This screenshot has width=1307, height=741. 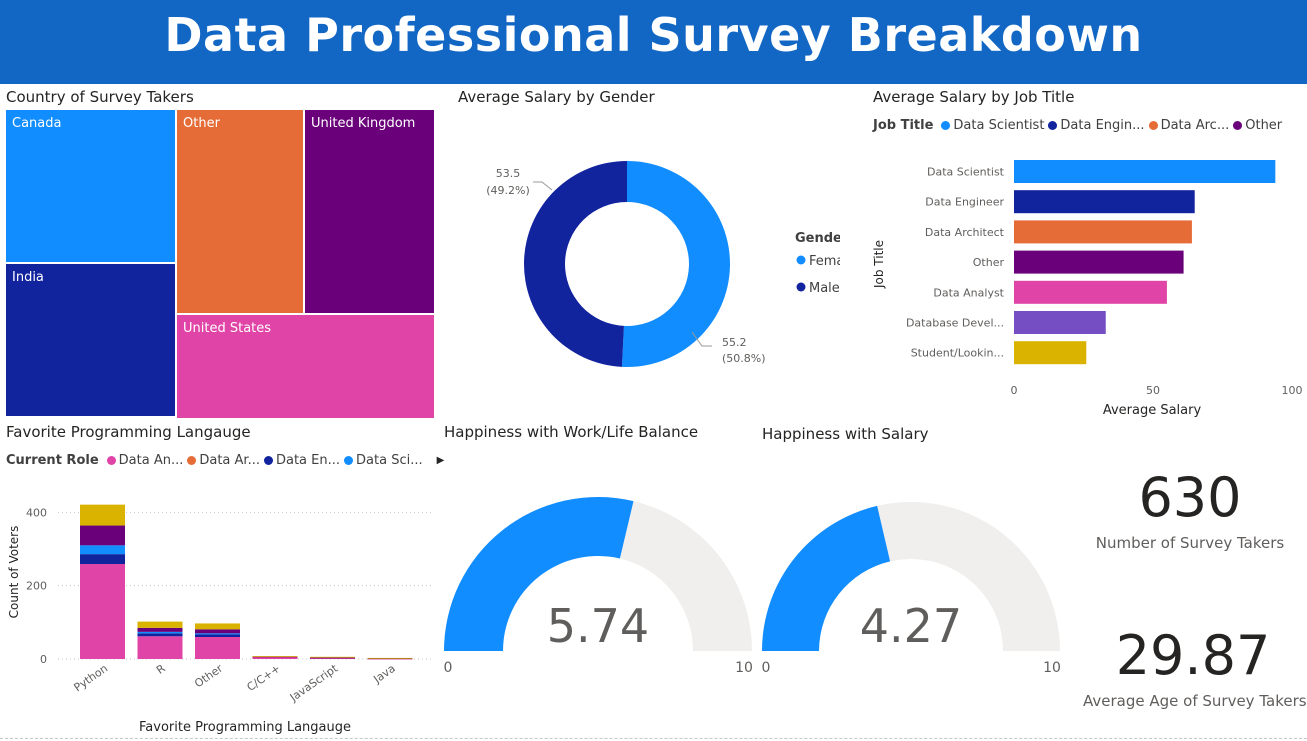 I want to click on kpi-survey-takers-label: Number of Survey Takers, so click(x=1190, y=543).